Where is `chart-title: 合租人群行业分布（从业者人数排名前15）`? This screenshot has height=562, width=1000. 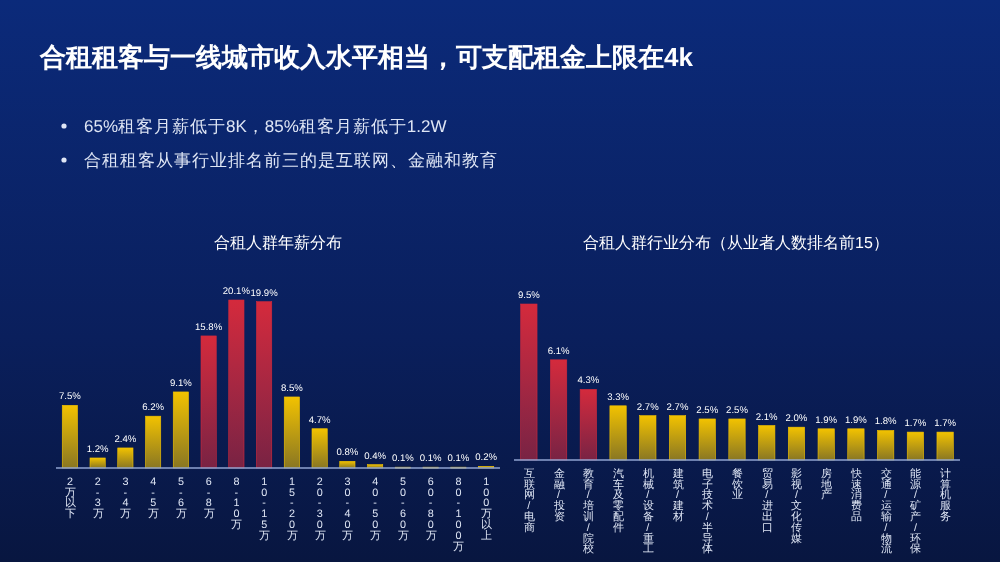
chart-title: 合租人群行业分布（从业者人数排名前15） is located at coordinates (736, 243).